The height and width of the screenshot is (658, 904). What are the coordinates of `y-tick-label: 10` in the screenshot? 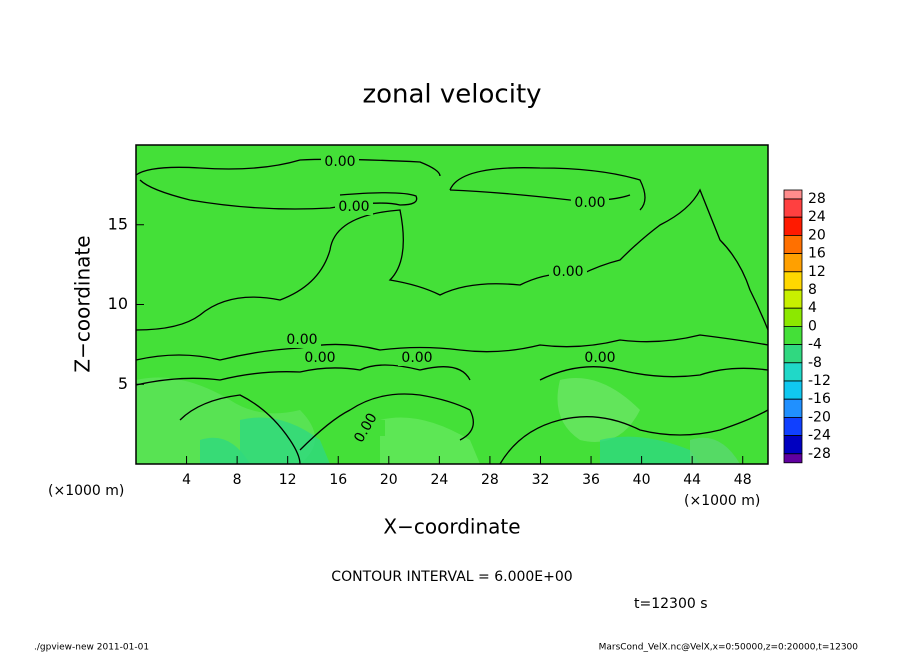 It's located at (118, 303).